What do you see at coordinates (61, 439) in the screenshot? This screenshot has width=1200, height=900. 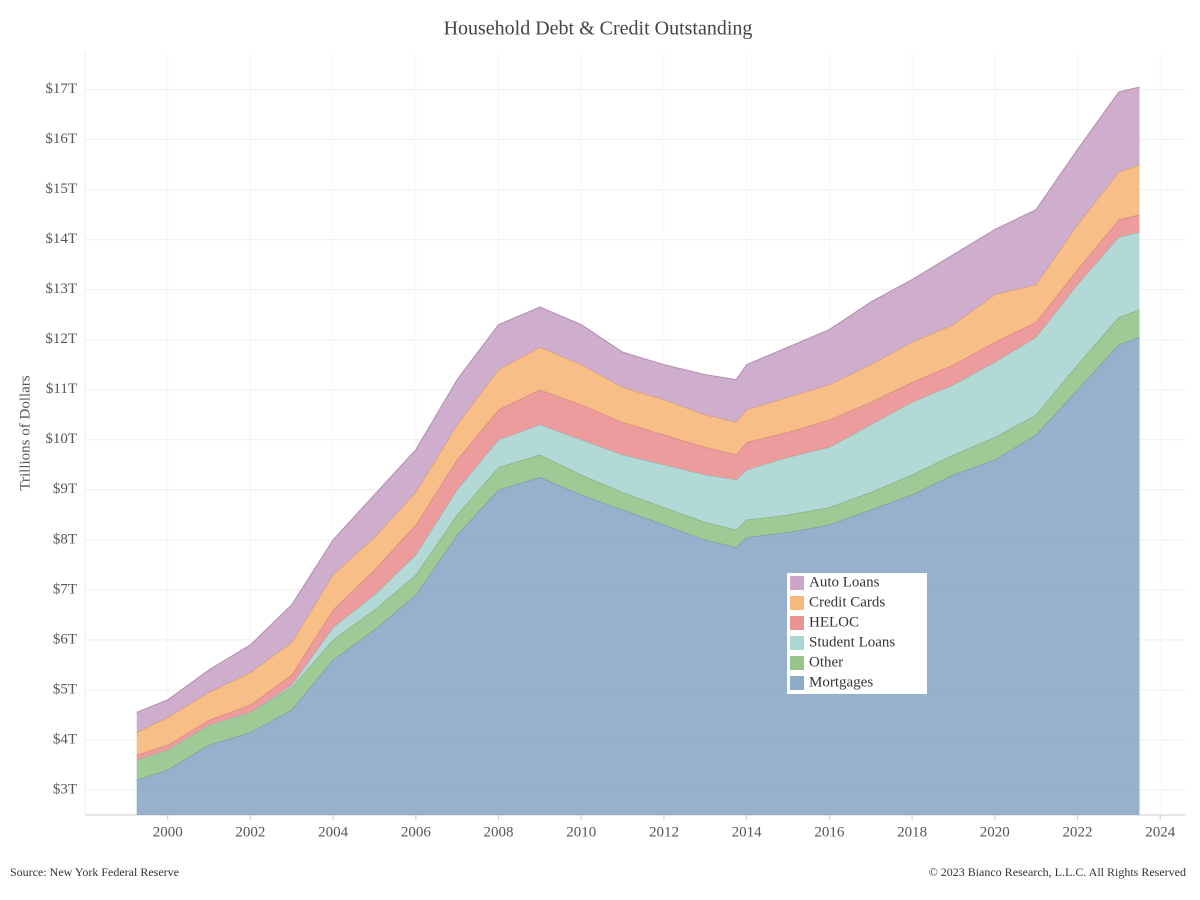 I see `y-tick-label: $10T` at bounding box center [61, 439].